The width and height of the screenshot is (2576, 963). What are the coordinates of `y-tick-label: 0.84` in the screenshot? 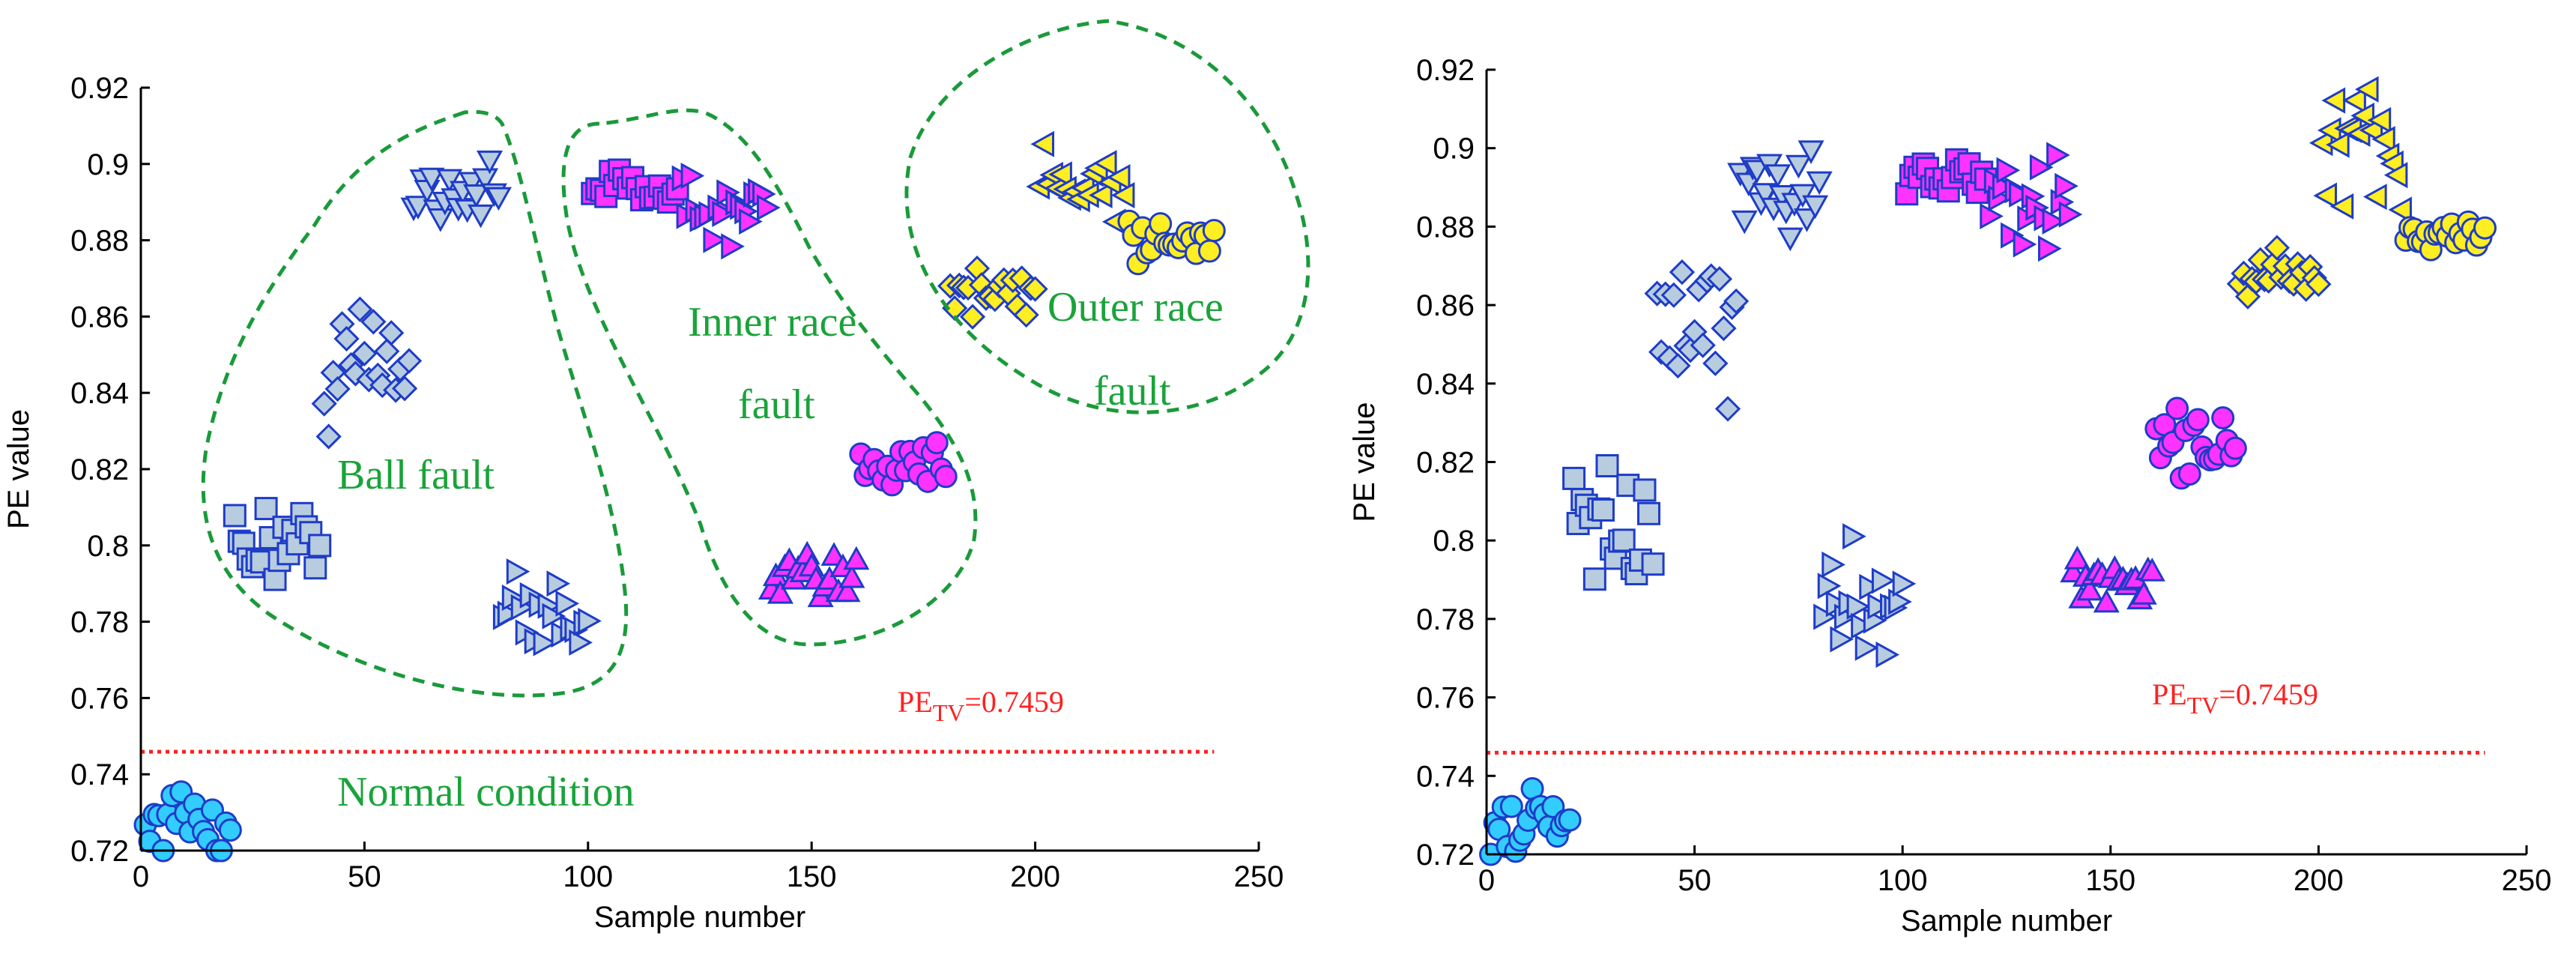 It's located at (99, 393).